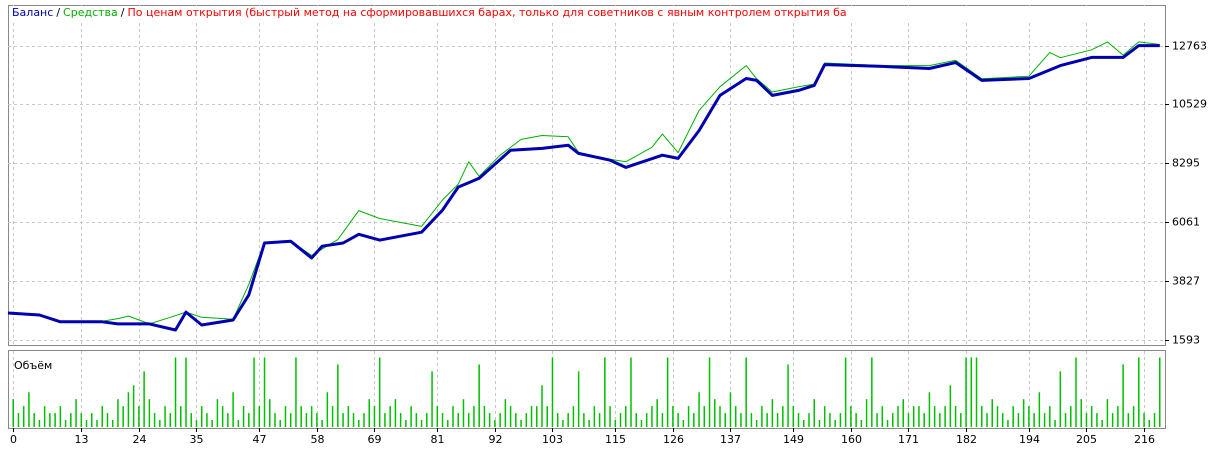 This screenshot has width=1223, height=451. Describe the element at coordinates (197, 439) in the screenshot. I see `x-tick-label: 35` at that location.